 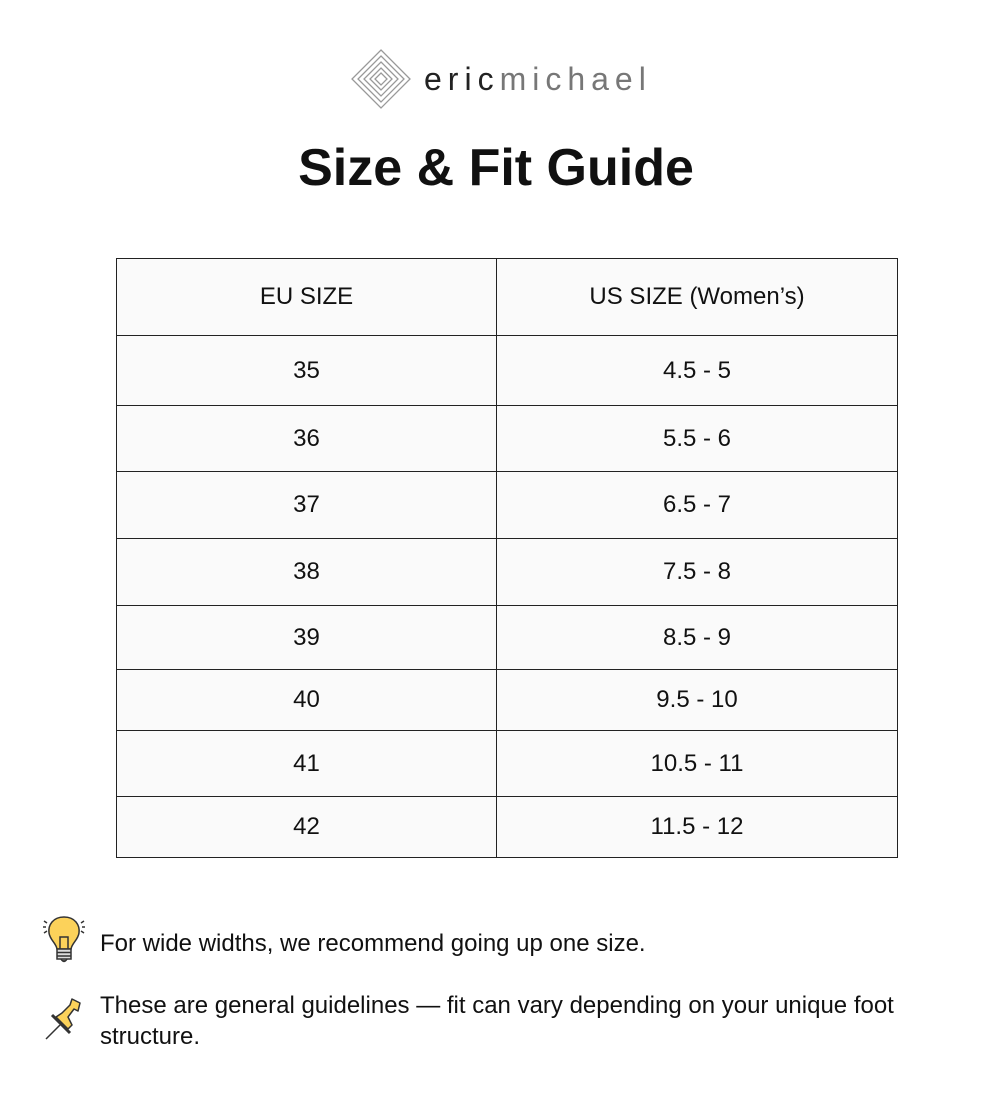 I want to click on eu-cell: 42, so click(x=306, y=827).